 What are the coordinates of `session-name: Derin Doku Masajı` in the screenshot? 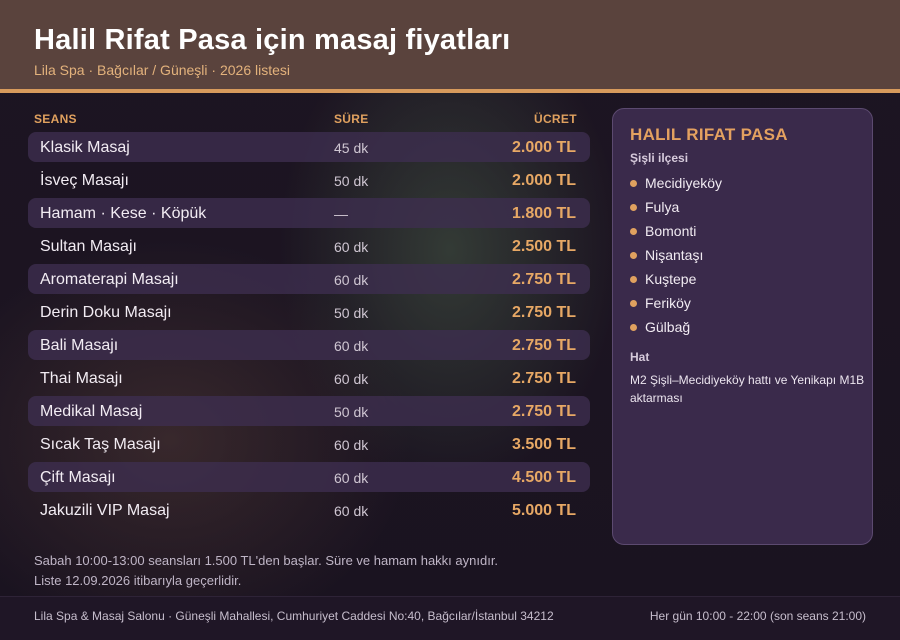 It's located at (106, 312).